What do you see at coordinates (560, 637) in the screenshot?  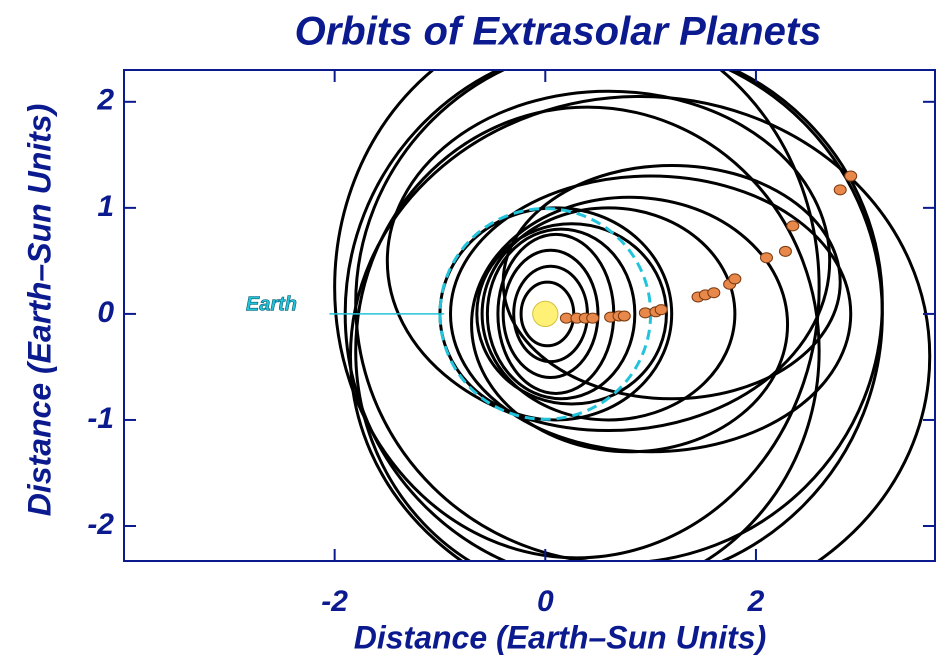 I see `x-axis-label: Distance (Earth–Sun Units)` at bounding box center [560, 637].